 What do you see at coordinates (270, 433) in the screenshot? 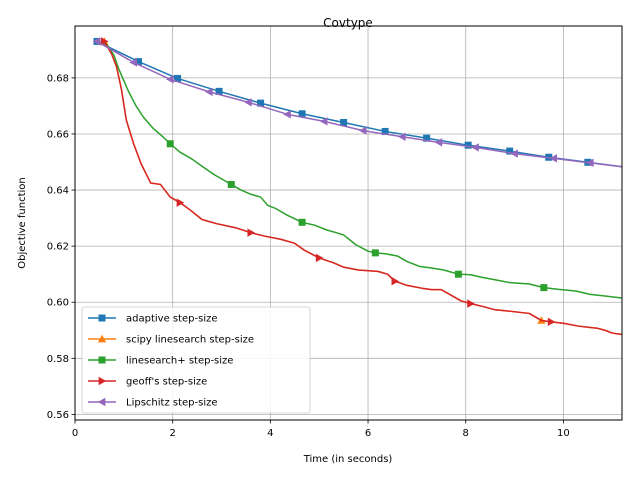
I see `x-tick-label: 4` at bounding box center [270, 433].